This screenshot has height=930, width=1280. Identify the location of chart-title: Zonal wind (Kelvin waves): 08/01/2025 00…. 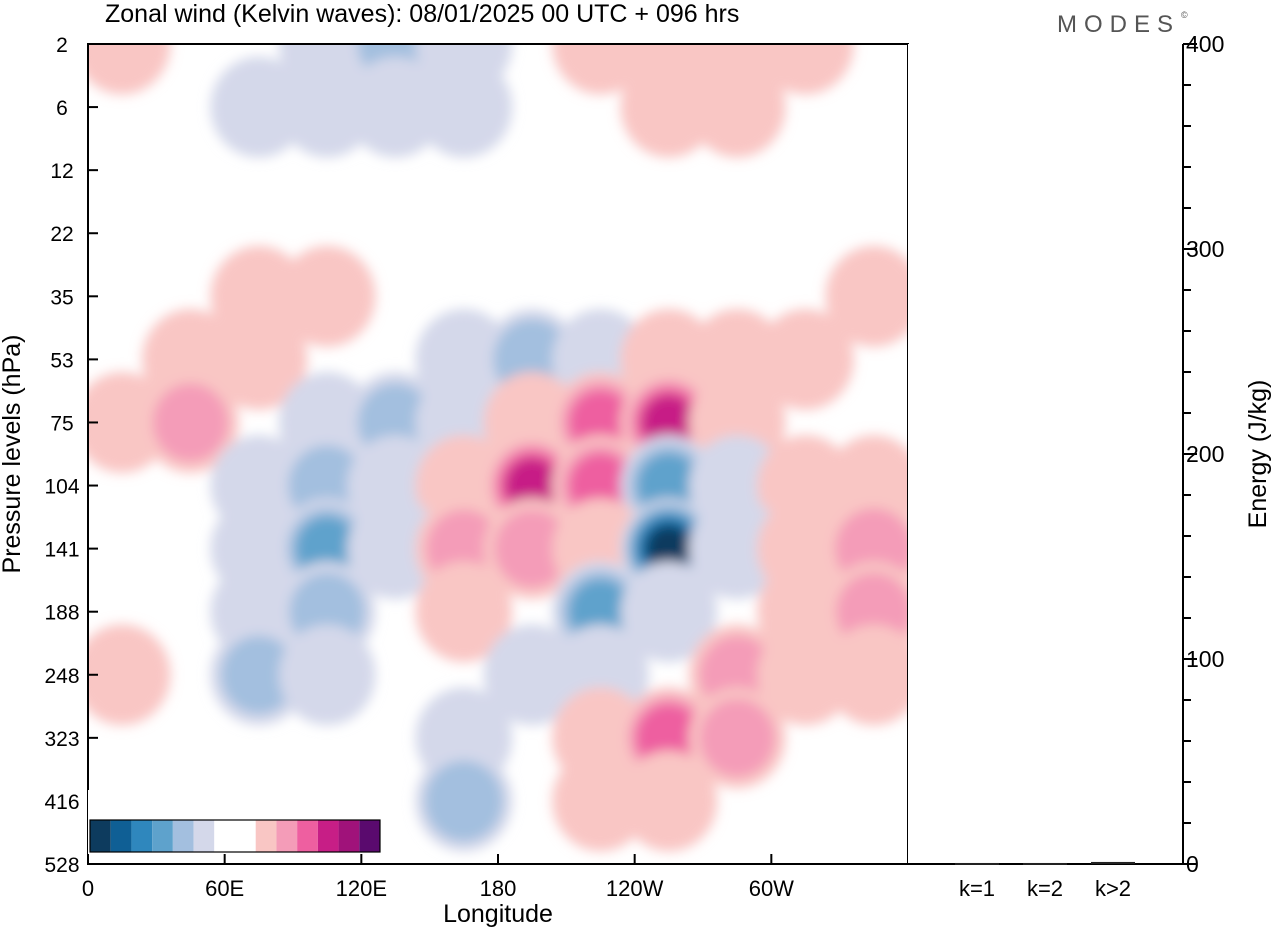
(422, 14).